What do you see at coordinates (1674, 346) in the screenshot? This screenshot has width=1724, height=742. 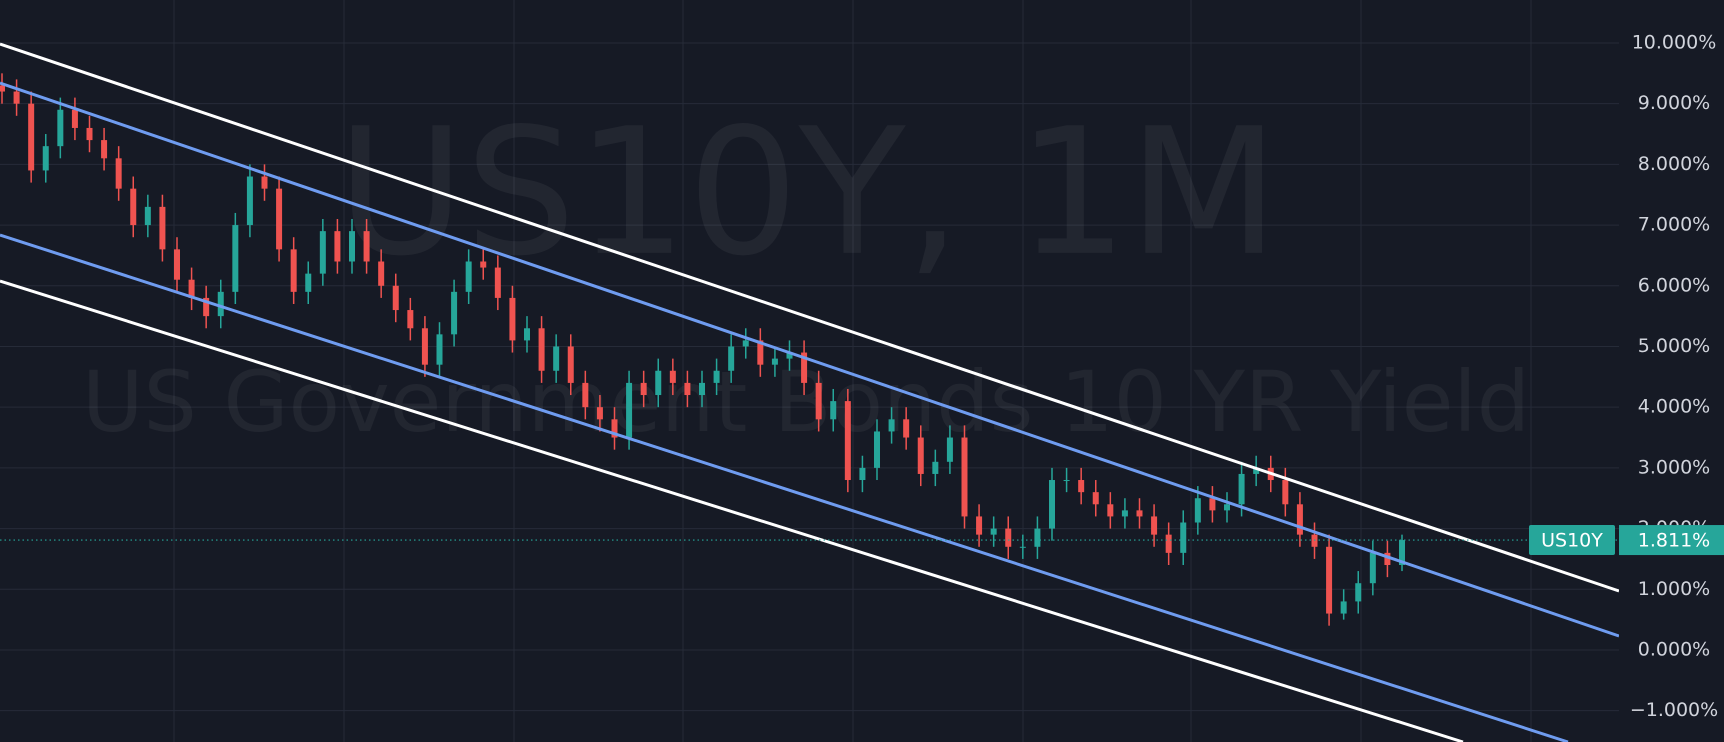 I see `y-tick-label: 5.000%` at bounding box center [1674, 346].